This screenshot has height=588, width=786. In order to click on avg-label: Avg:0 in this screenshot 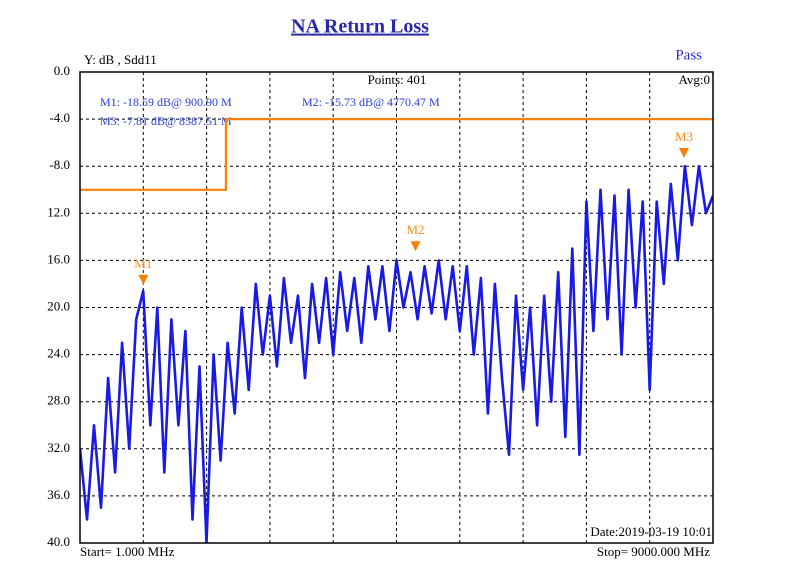, I will do `click(694, 79)`.